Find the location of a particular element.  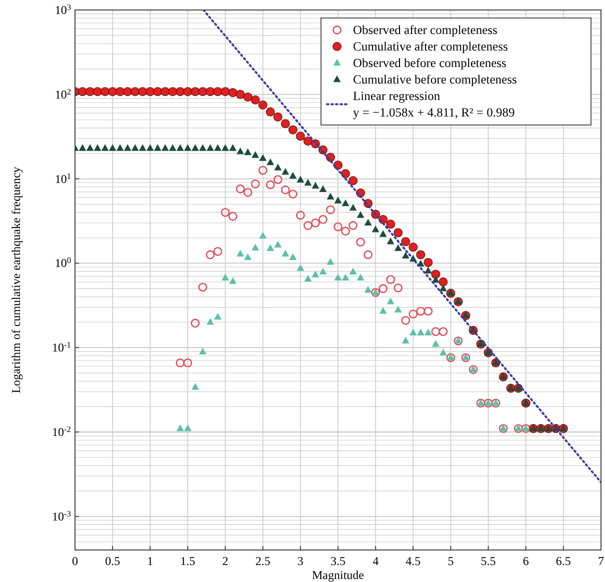

legend-label: Cumulative after completeness is located at coordinates (430, 47).